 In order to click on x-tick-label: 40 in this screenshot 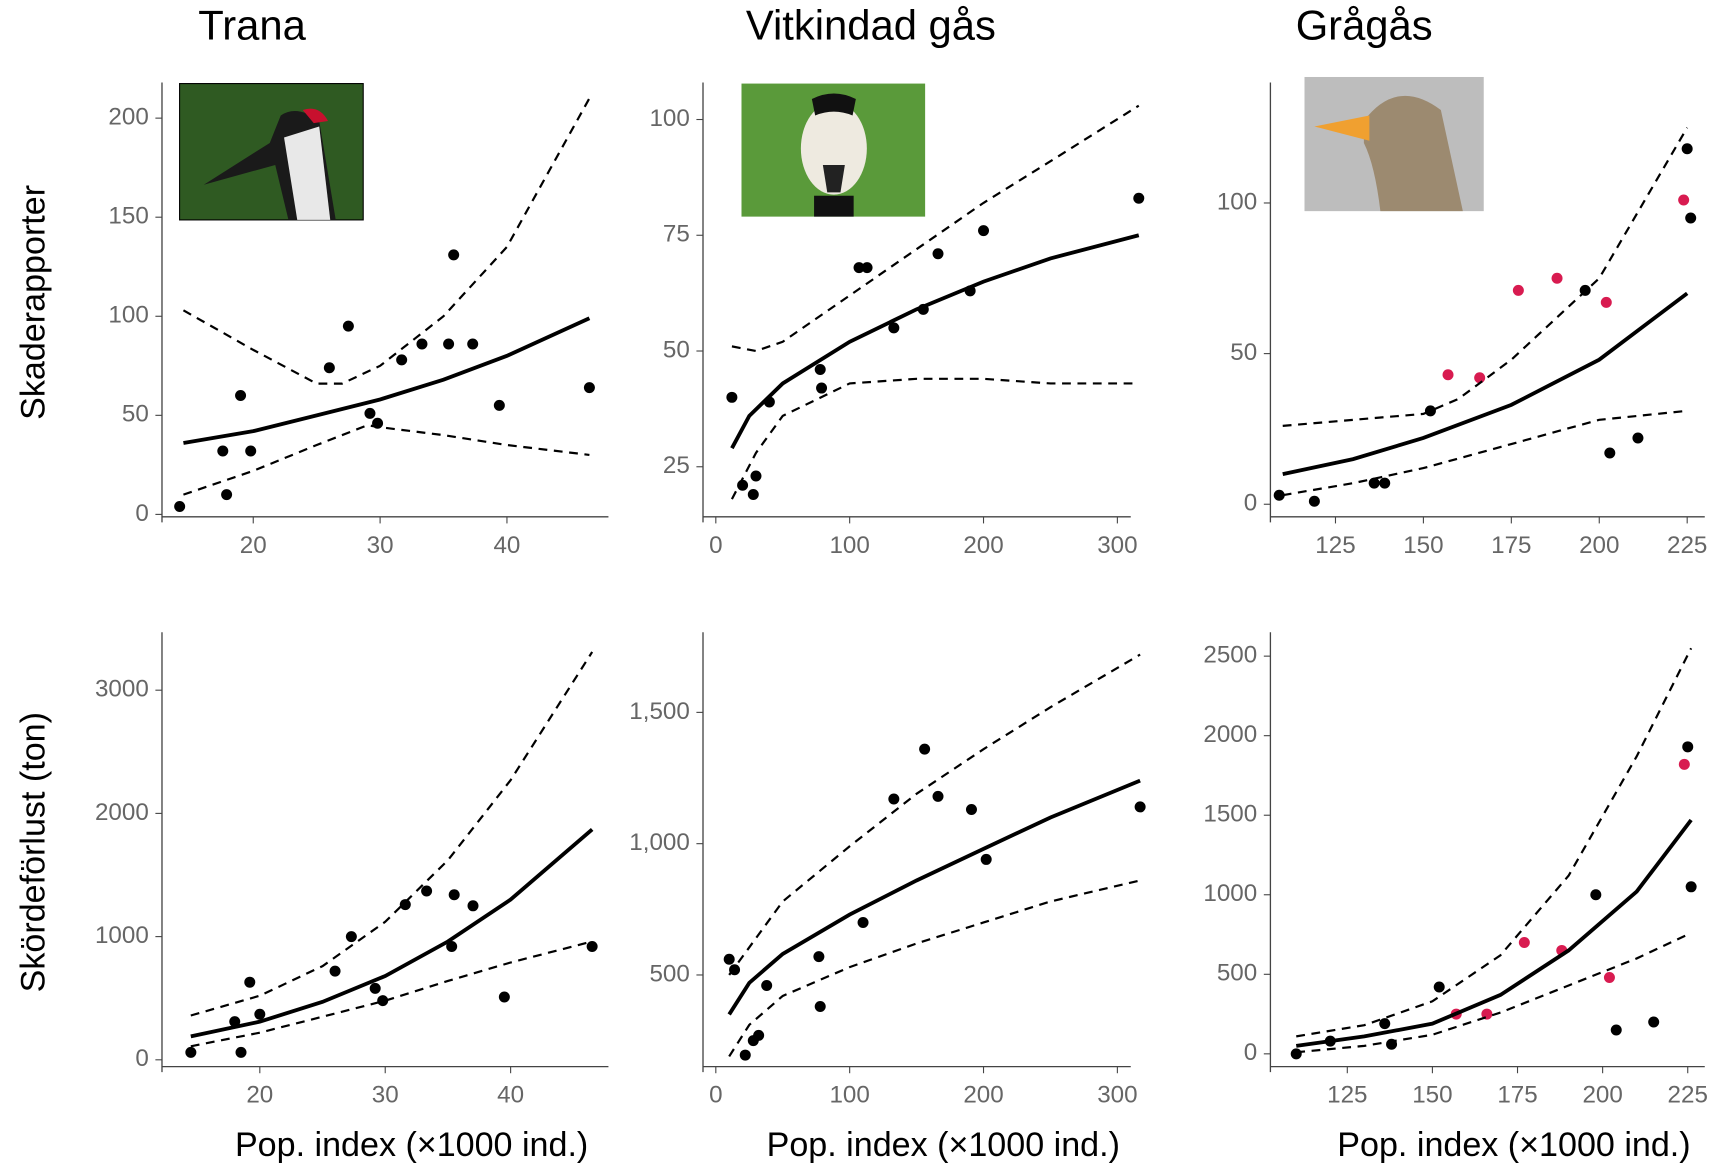, I will do `click(506, 545)`.